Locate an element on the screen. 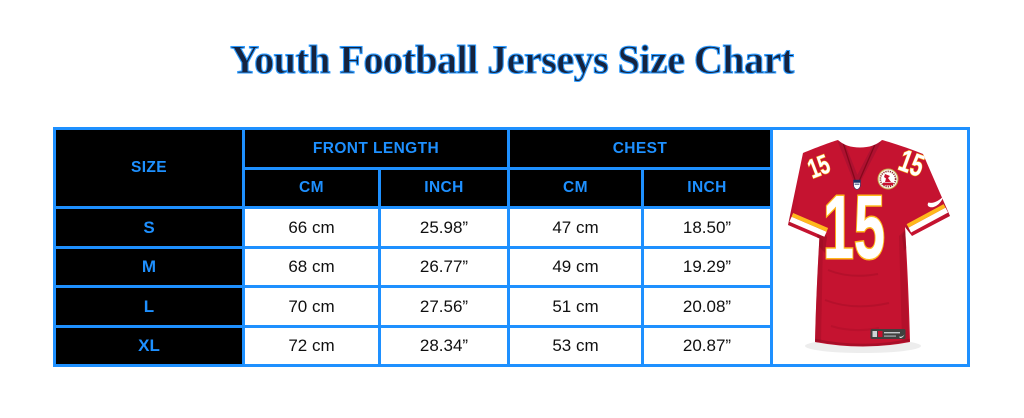  value-cell: 72 cm is located at coordinates (311, 345).